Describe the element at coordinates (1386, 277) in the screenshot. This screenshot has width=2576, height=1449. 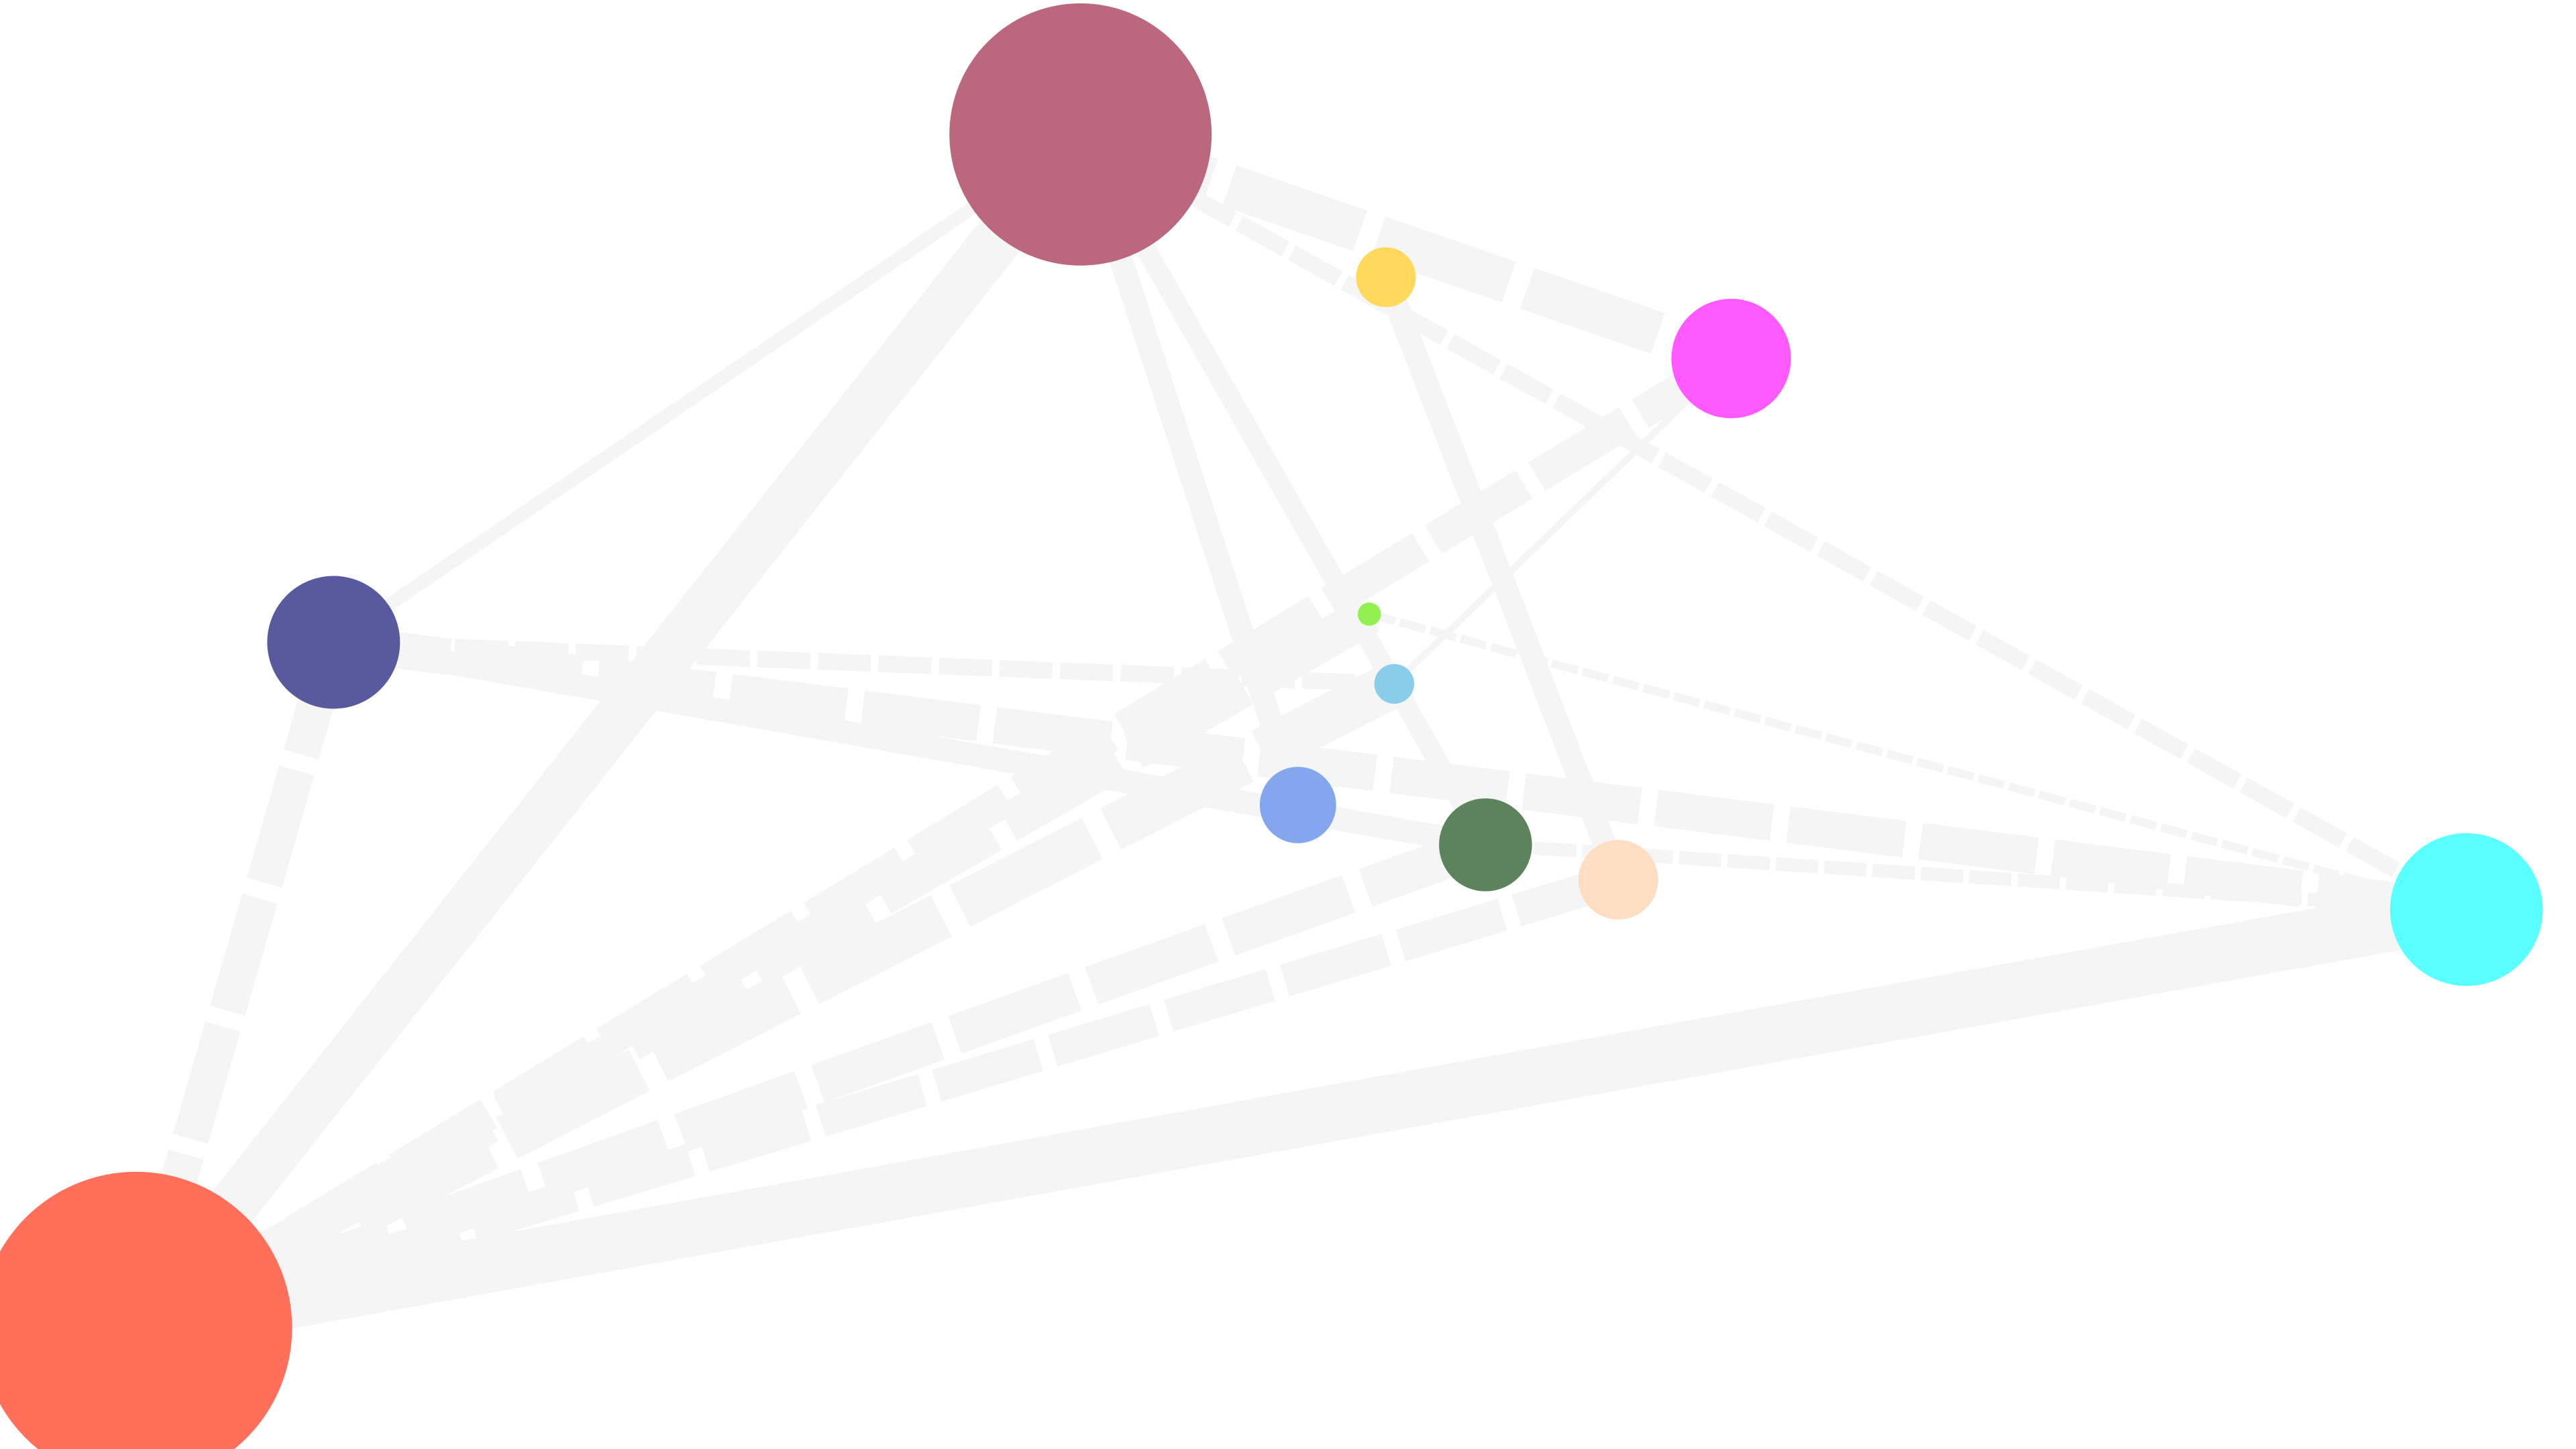
I see `node-gold` at that location.